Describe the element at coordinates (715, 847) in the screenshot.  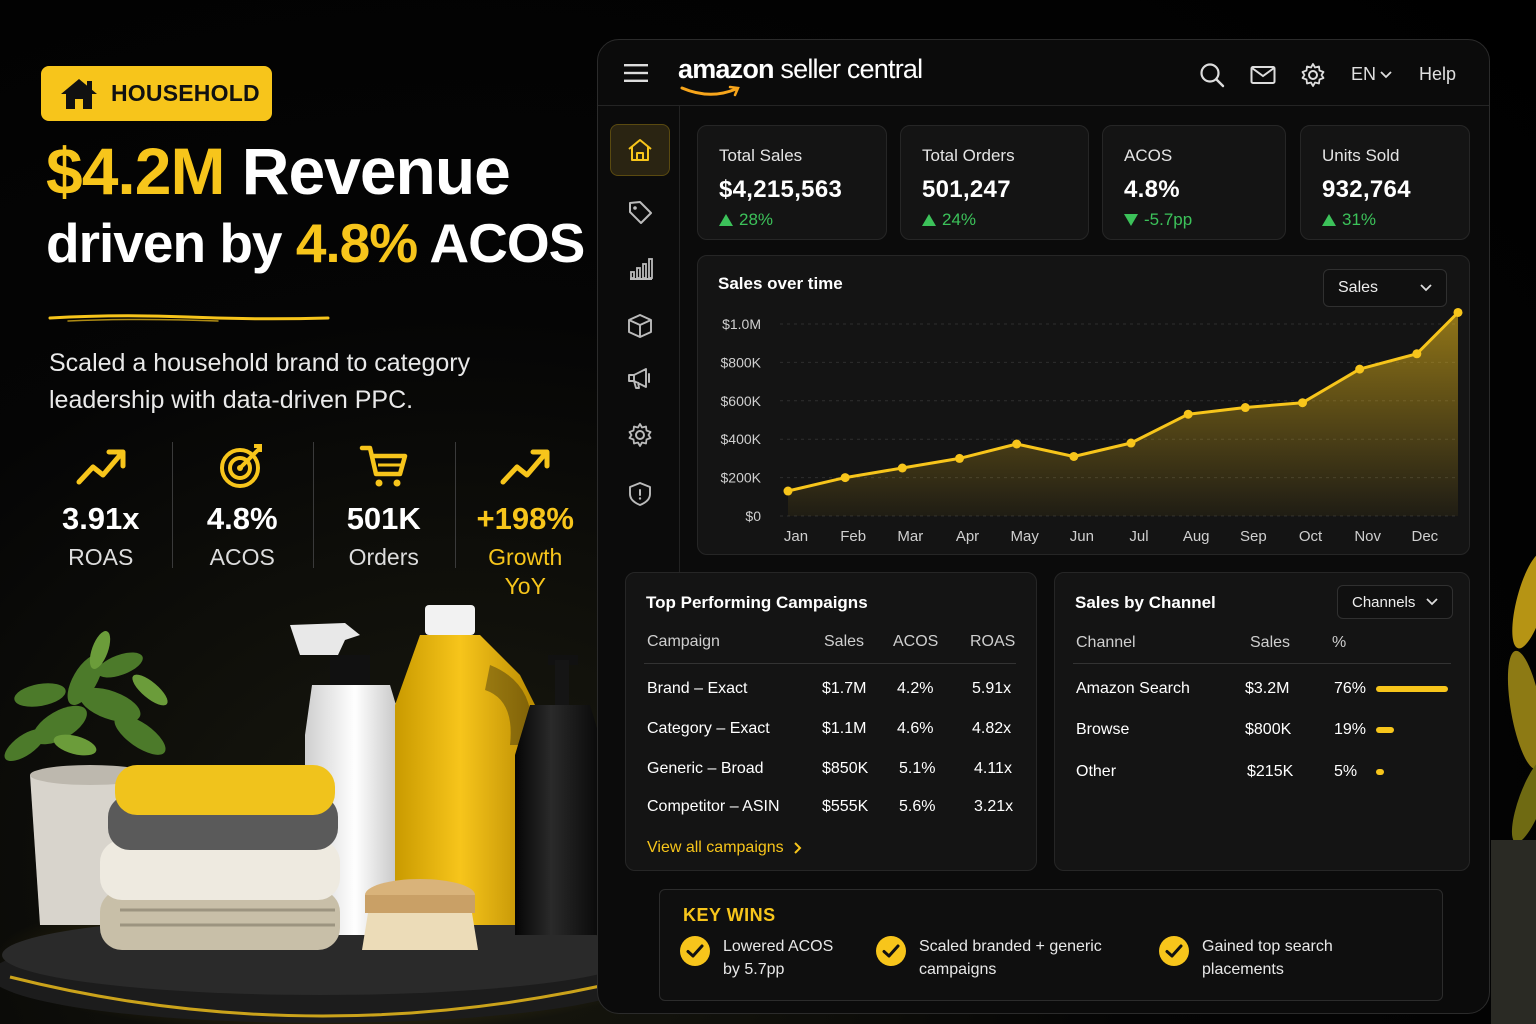
I see `view-all-label: View all campaigns` at that location.